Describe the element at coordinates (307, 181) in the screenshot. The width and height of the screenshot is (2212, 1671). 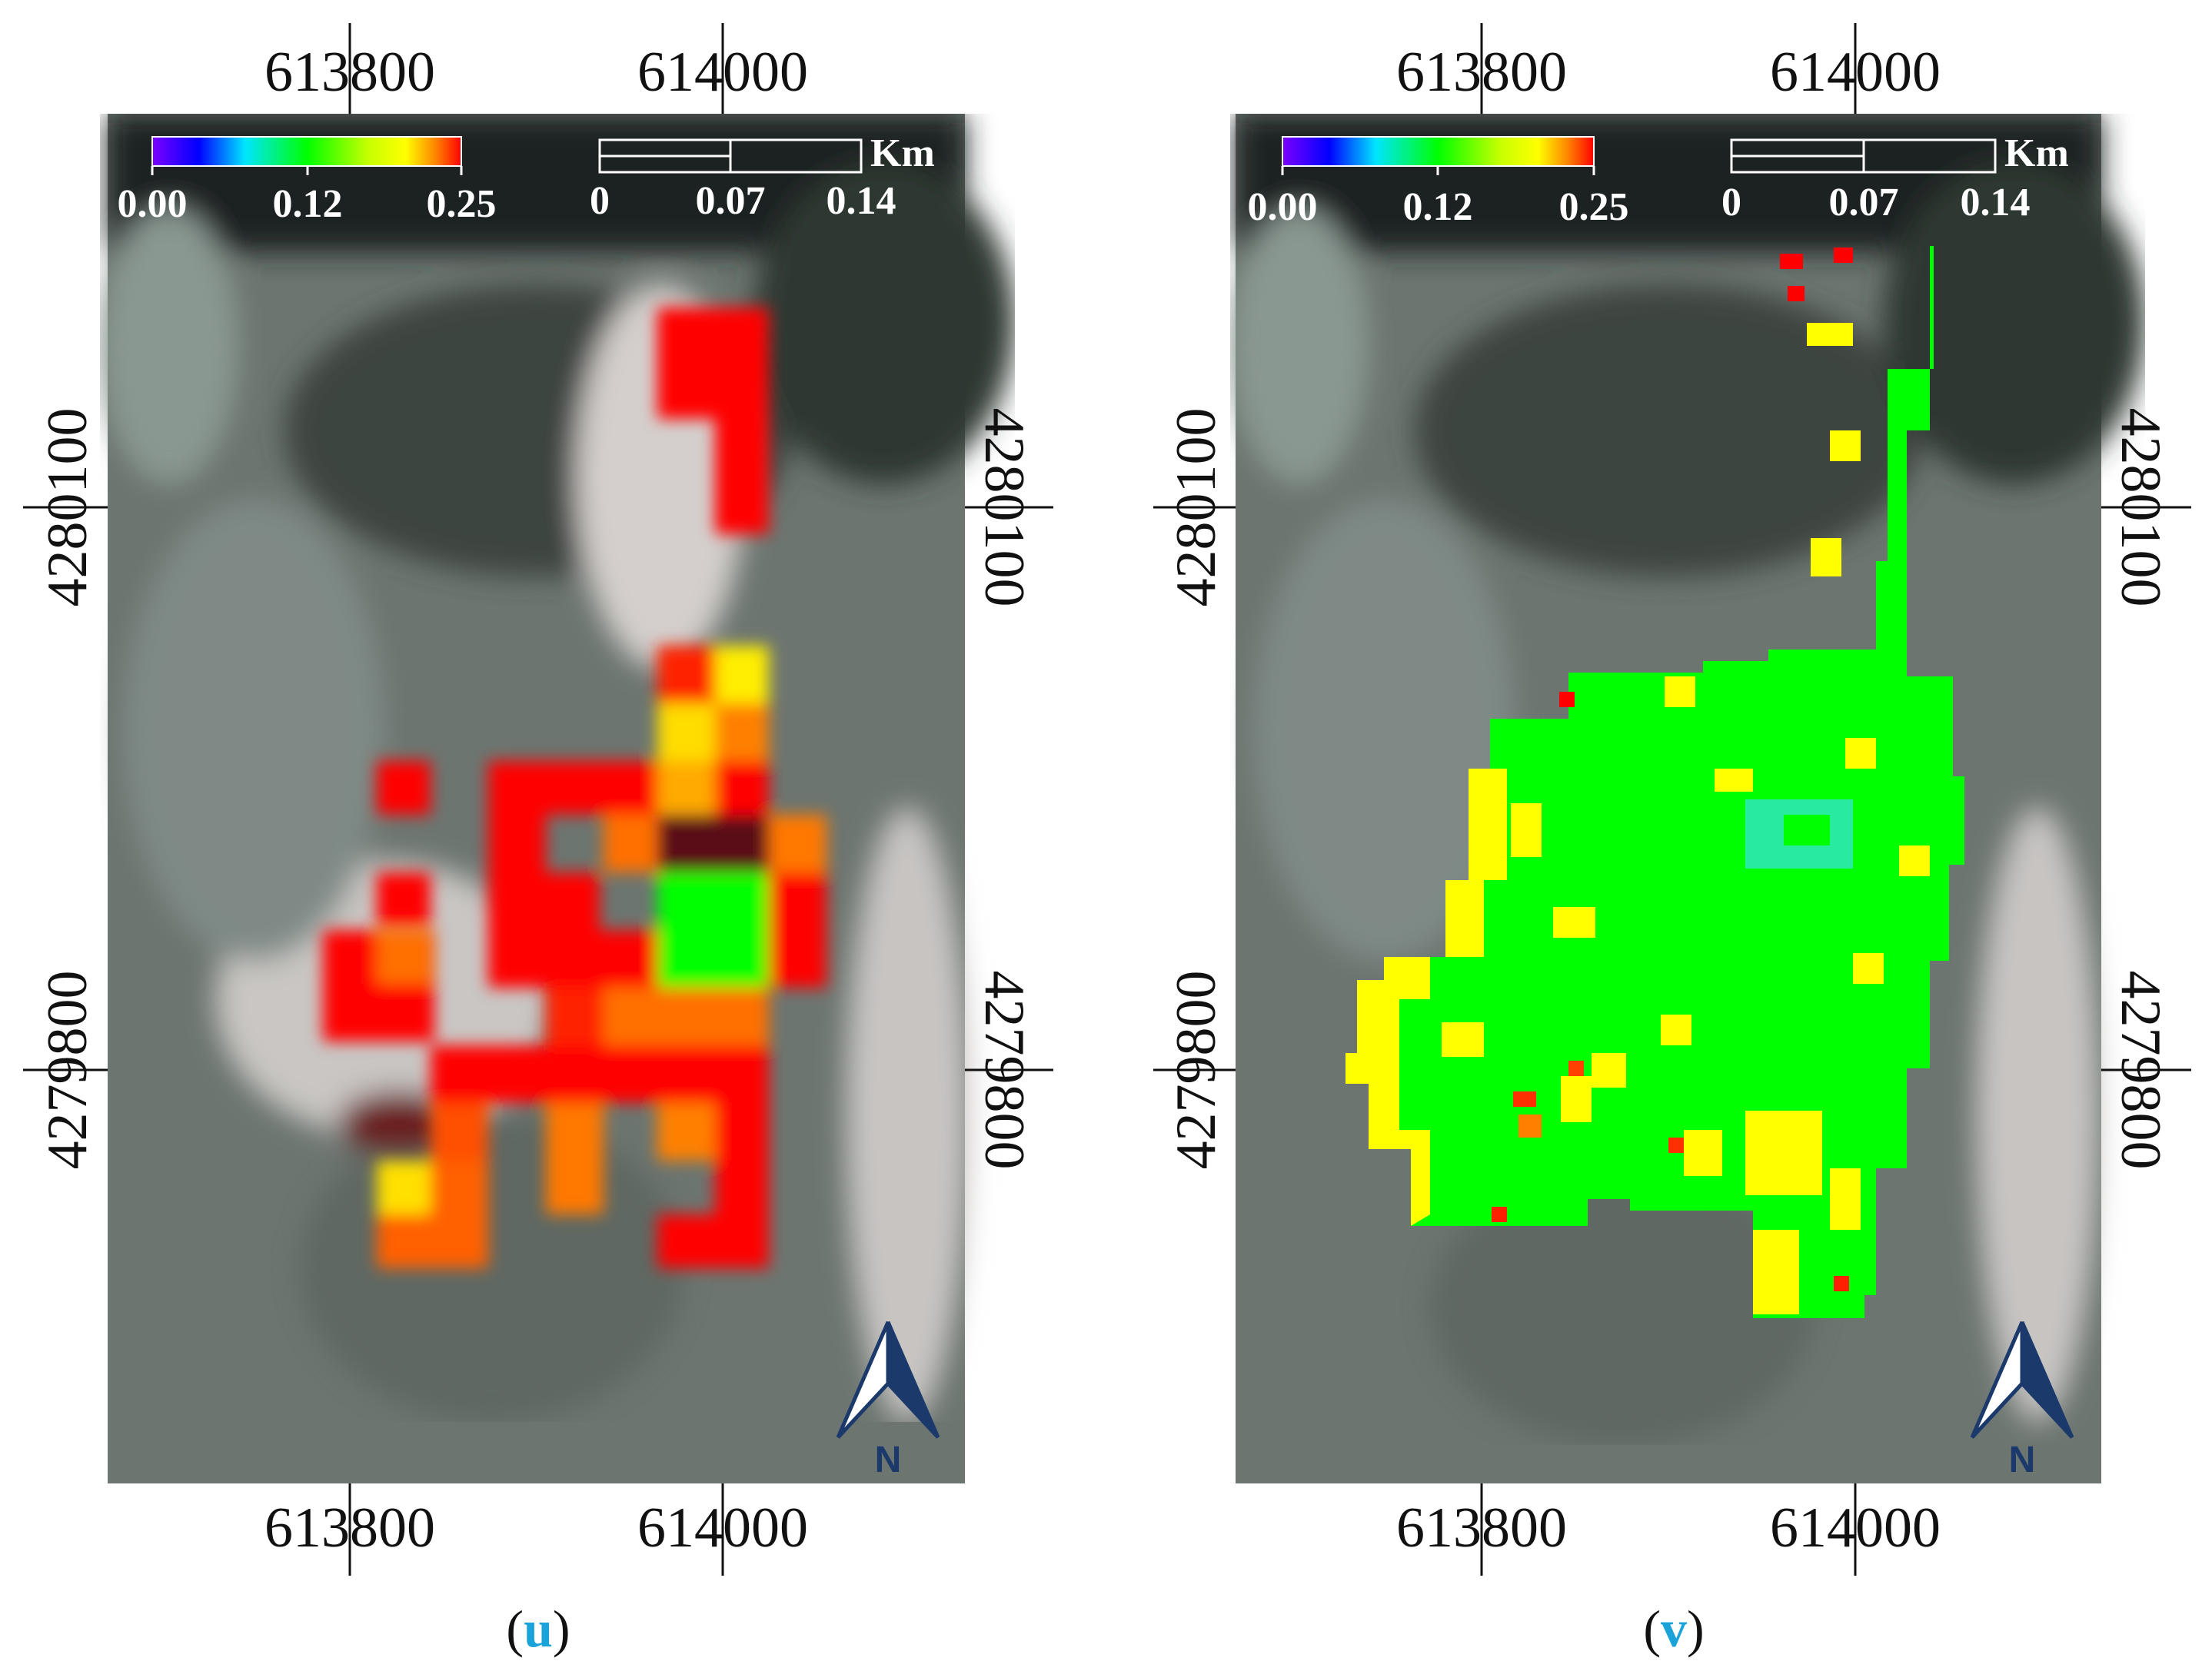
I see `colorbar-u: 0.00 0.12 0.25` at that location.